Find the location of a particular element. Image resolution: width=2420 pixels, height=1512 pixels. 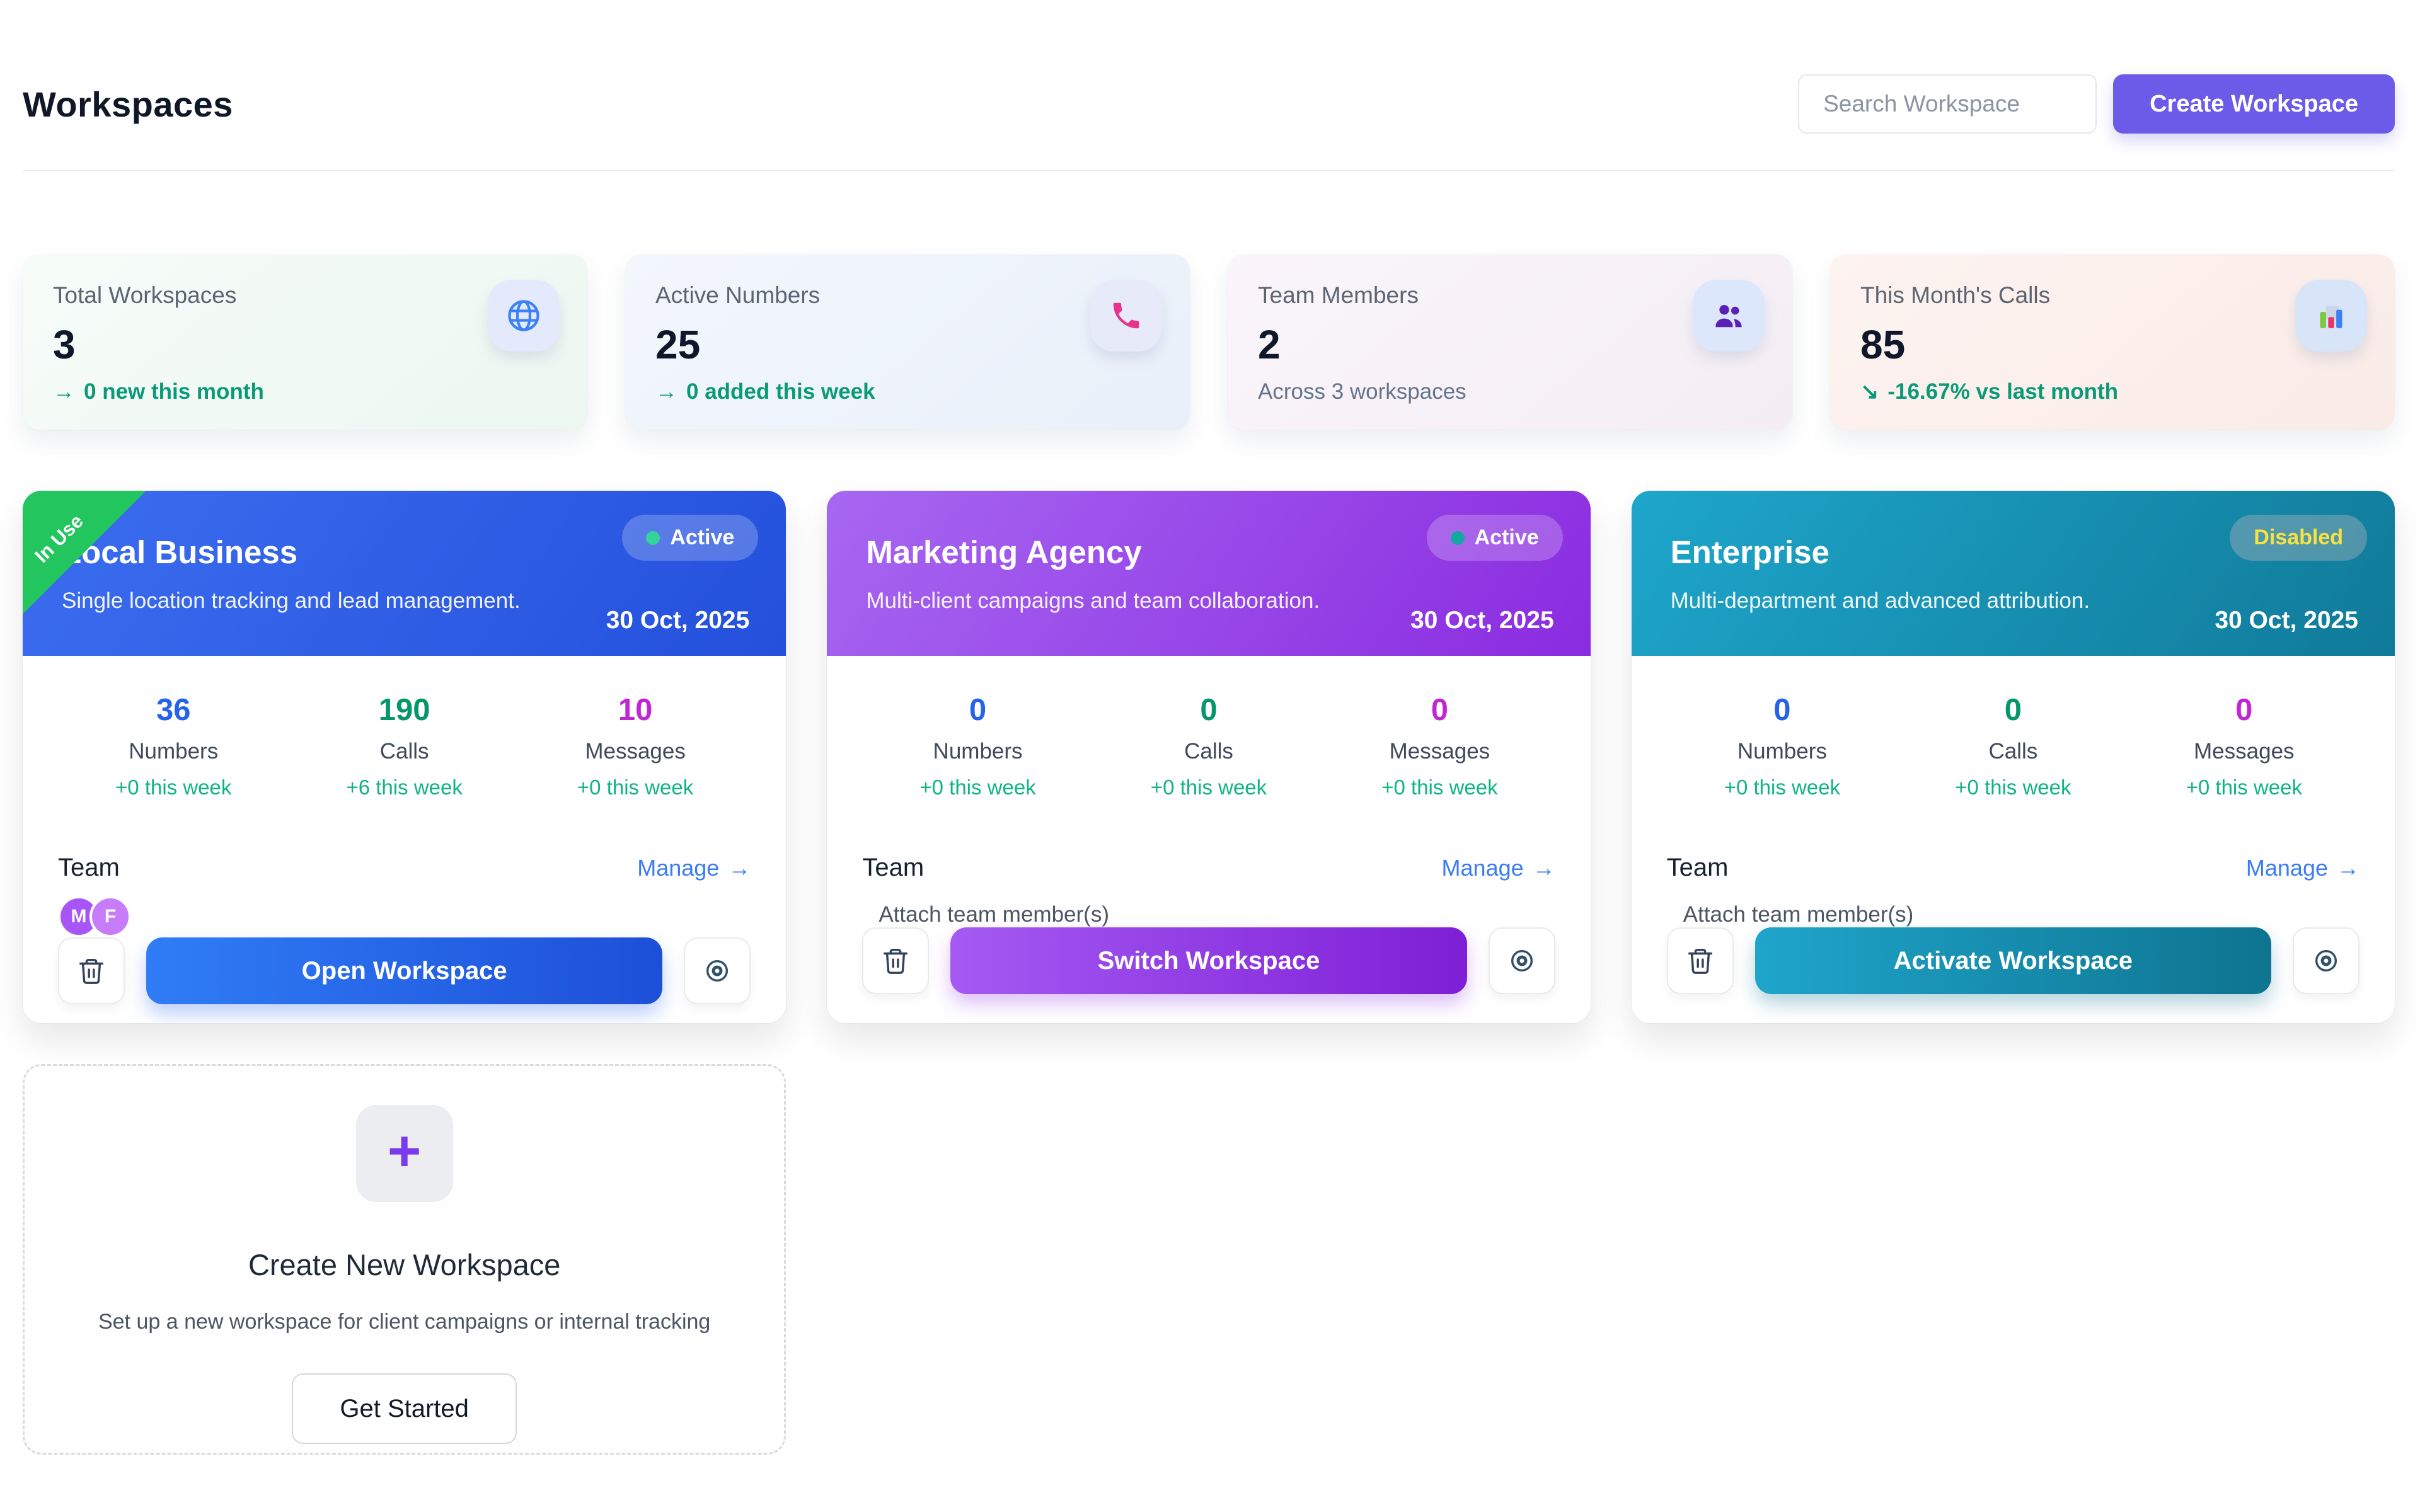

bar-chart-icon is located at coordinates (2331, 316).